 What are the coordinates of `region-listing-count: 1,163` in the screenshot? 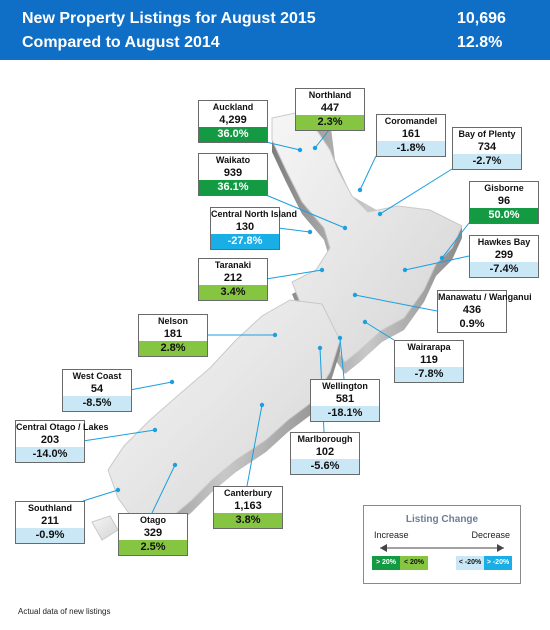 It's located at (248, 506).